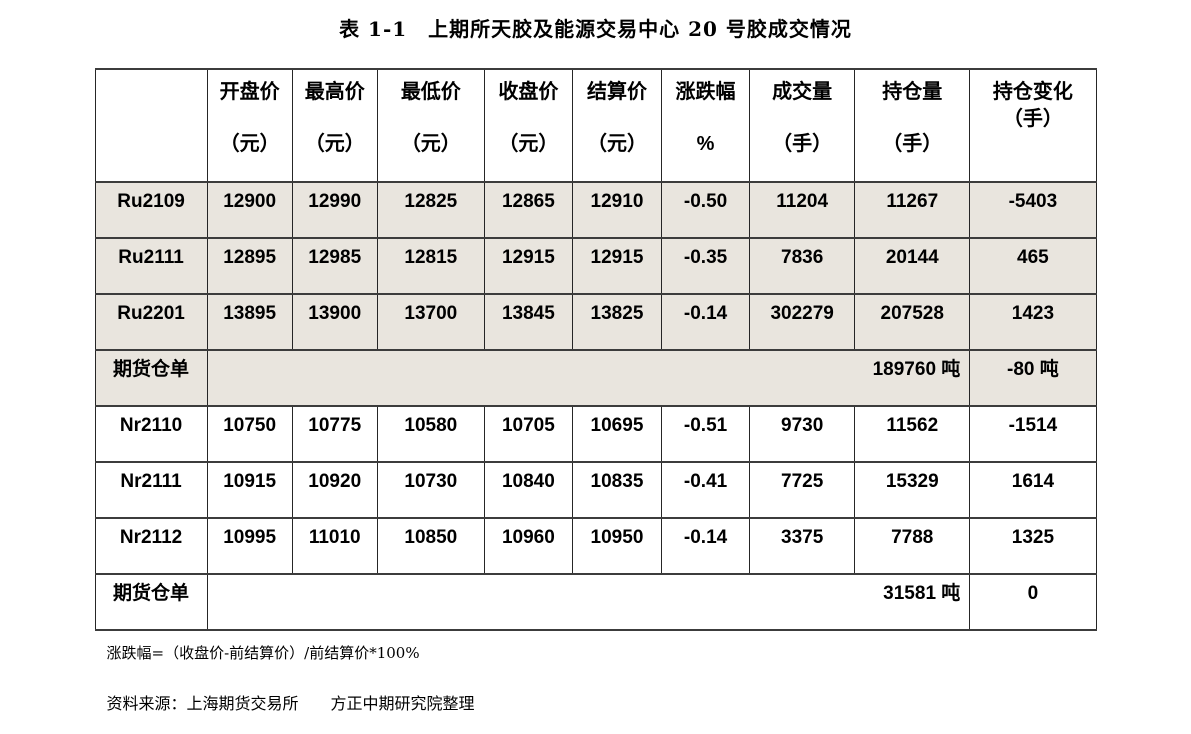  What do you see at coordinates (802, 125) in the screenshot?
I see `col-header-volume: 成交量 （手）` at bounding box center [802, 125].